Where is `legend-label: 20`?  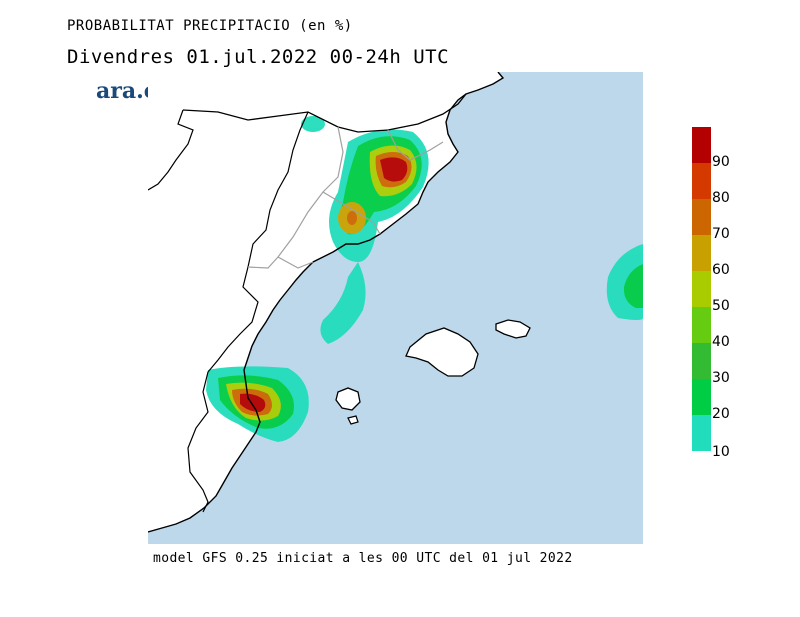 legend-label: 20 is located at coordinates (721, 414).